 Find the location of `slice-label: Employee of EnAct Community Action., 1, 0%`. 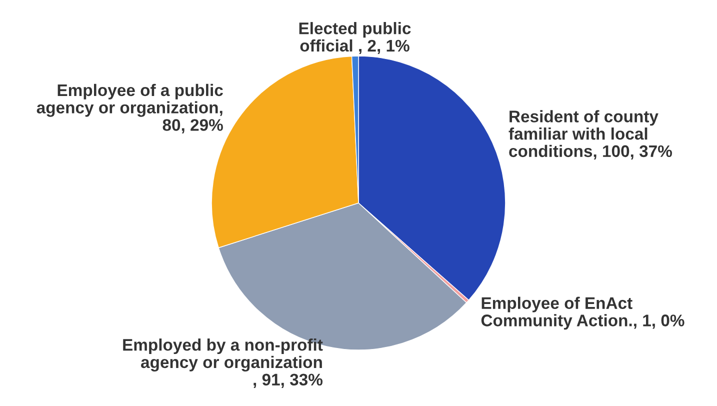

slice-label: Employee of EnAct Community Action., 1, 0% is located at coordinates (582, 313).